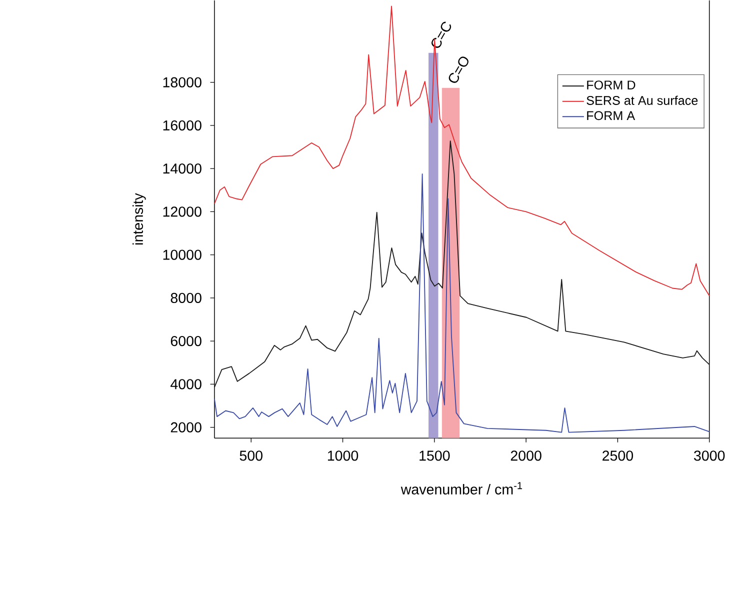  What do you see at coordinates (618, 455) in the screenshot?
I see `x-tick-label: 2500` at bounding box center [618, 455].